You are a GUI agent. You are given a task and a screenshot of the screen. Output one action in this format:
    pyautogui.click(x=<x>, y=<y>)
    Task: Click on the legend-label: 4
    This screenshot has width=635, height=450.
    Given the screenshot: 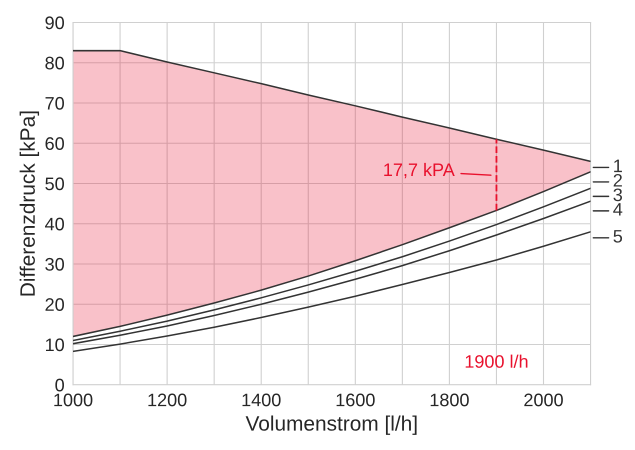 What is the action you would take?
    pyautogui.click(x=617, y=209)
    